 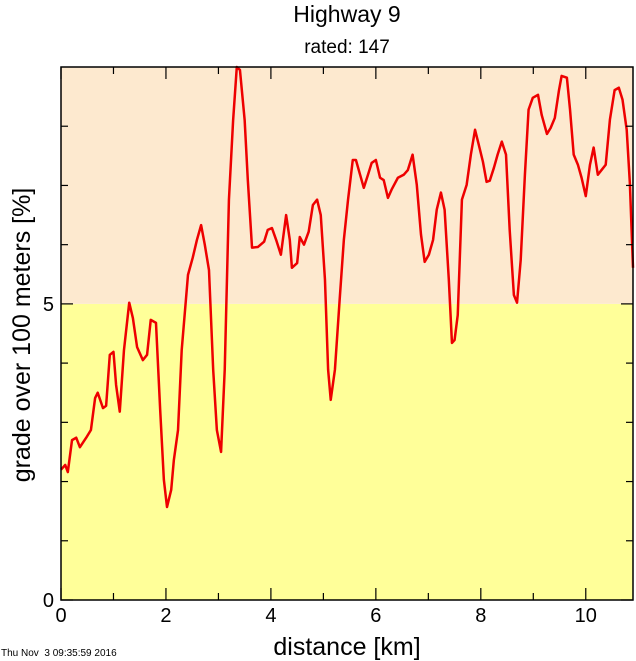 What do you see at coordinates (480, 616) in the screenshot?
I see `x-tick-label: 8` at bounding box center [480, 616].